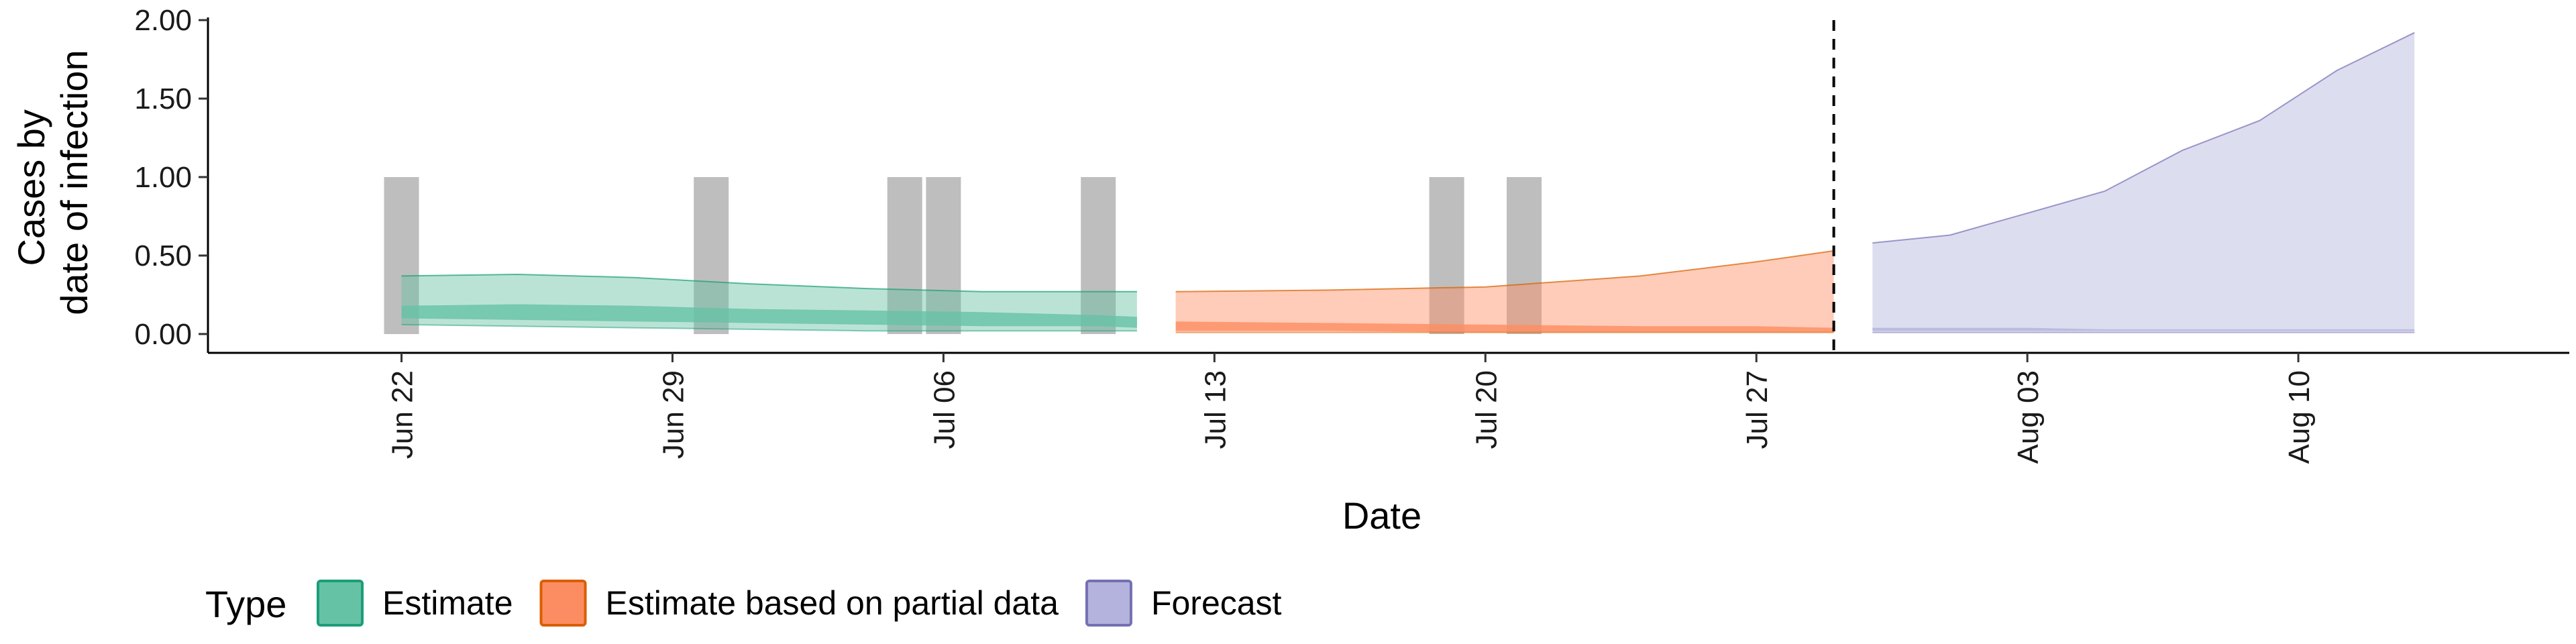 This screenshot has height=644, width=2576. Describe the element at coordinates (163, 255) in the screenshot. I see `y-tick-label: 0.50` at that location.